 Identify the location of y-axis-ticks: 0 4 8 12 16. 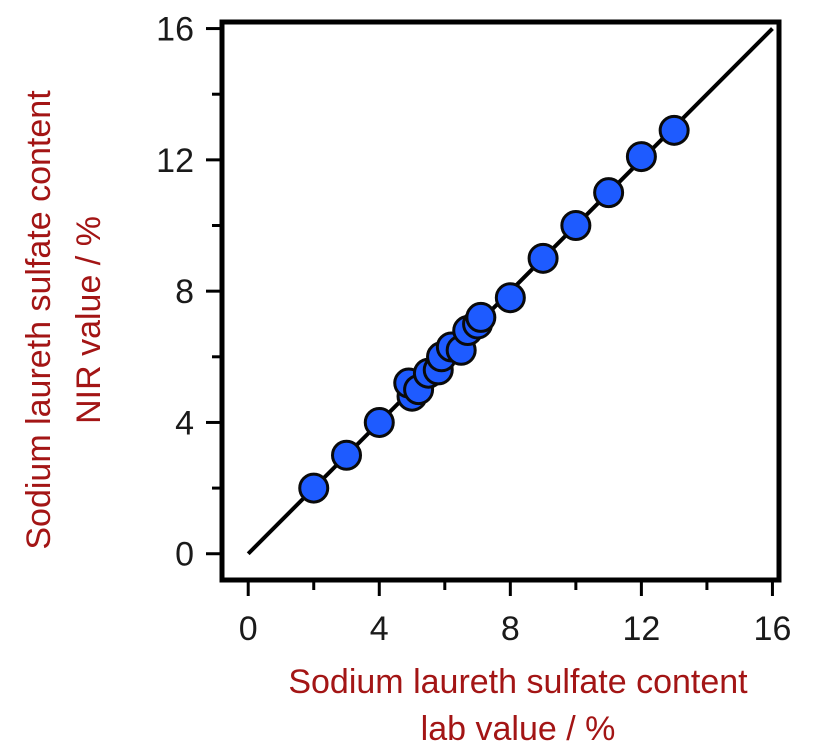
(189, 292).